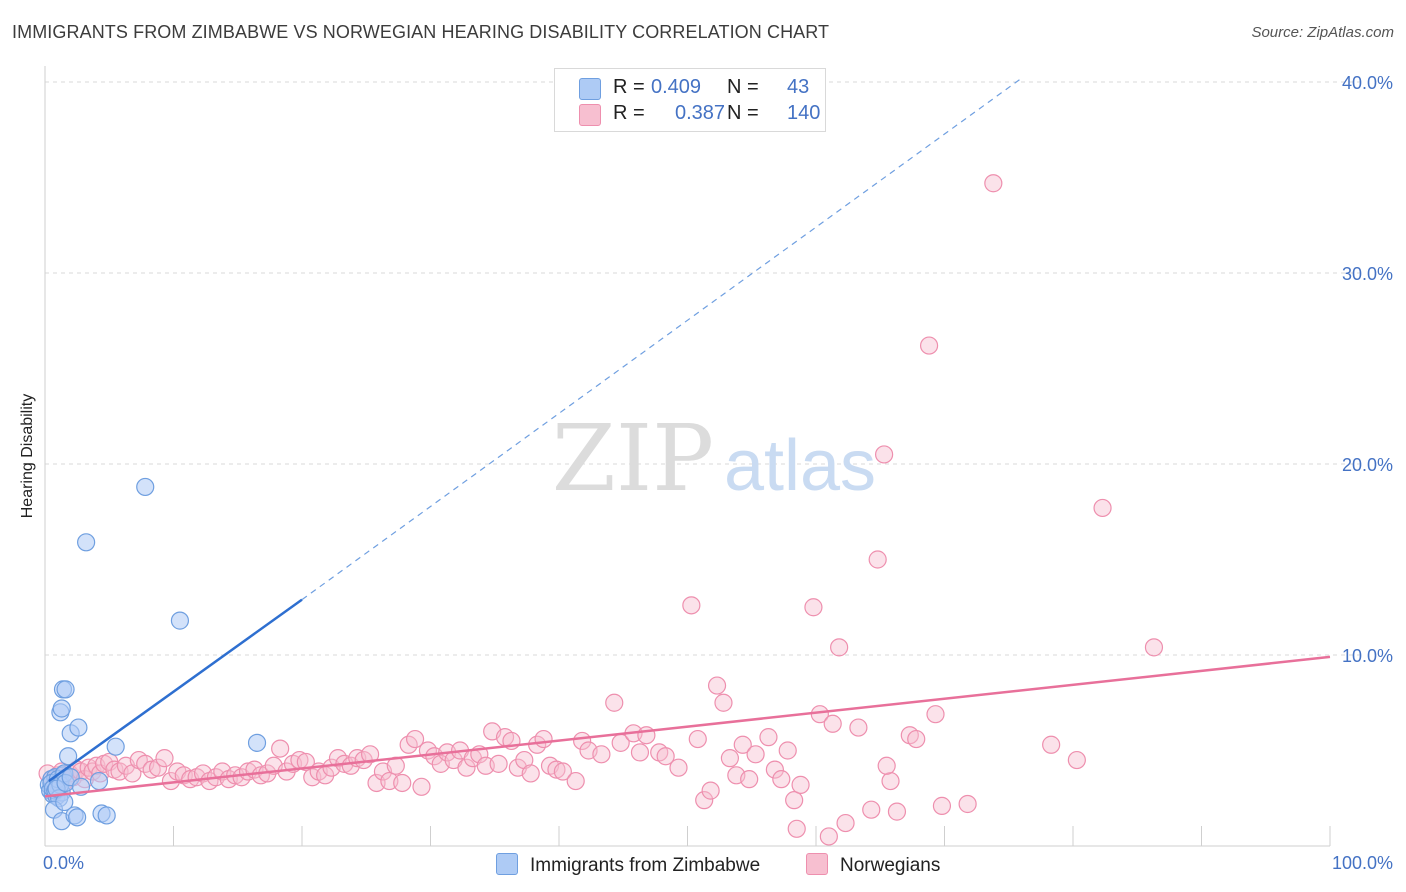 This screenshot has width=1406, height=892. I want to click on legend-swatch-pink, so click(590, 115).